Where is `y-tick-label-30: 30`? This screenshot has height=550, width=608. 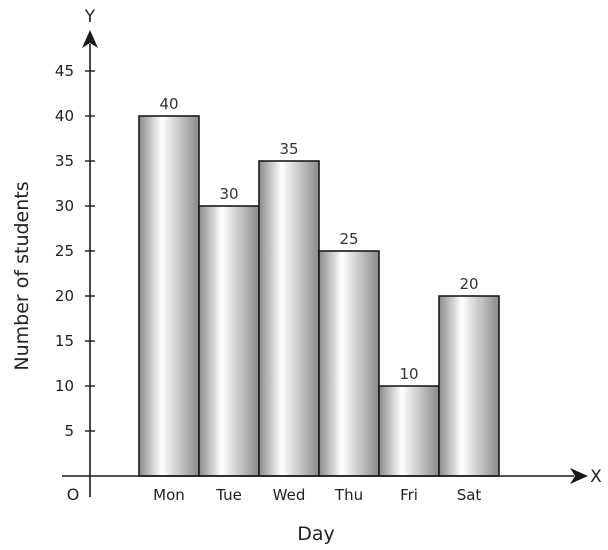 y-tick-label-30: 30 is located at coordinates (64, 206).